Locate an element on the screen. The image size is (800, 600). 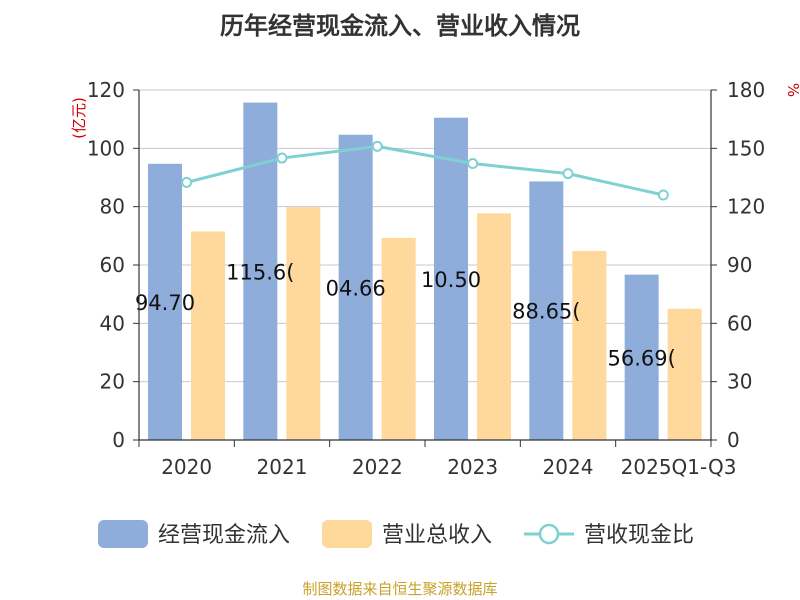
source-note: 制图数据来自恒生聚源数据库 is located at coordinates (400, 589).